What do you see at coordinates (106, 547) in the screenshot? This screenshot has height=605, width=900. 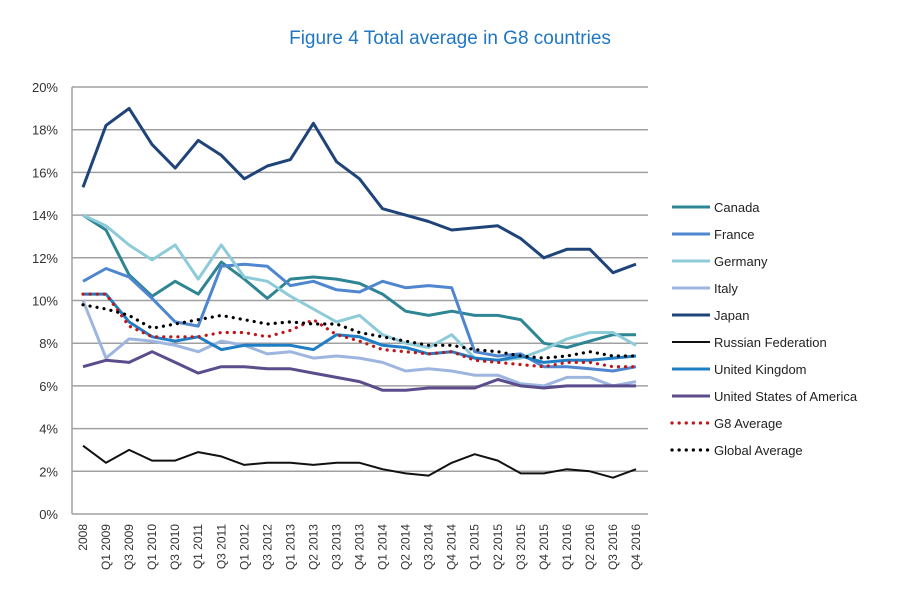 I see `x-tick-label: Q1 2009` at bounding box center [106, 547].